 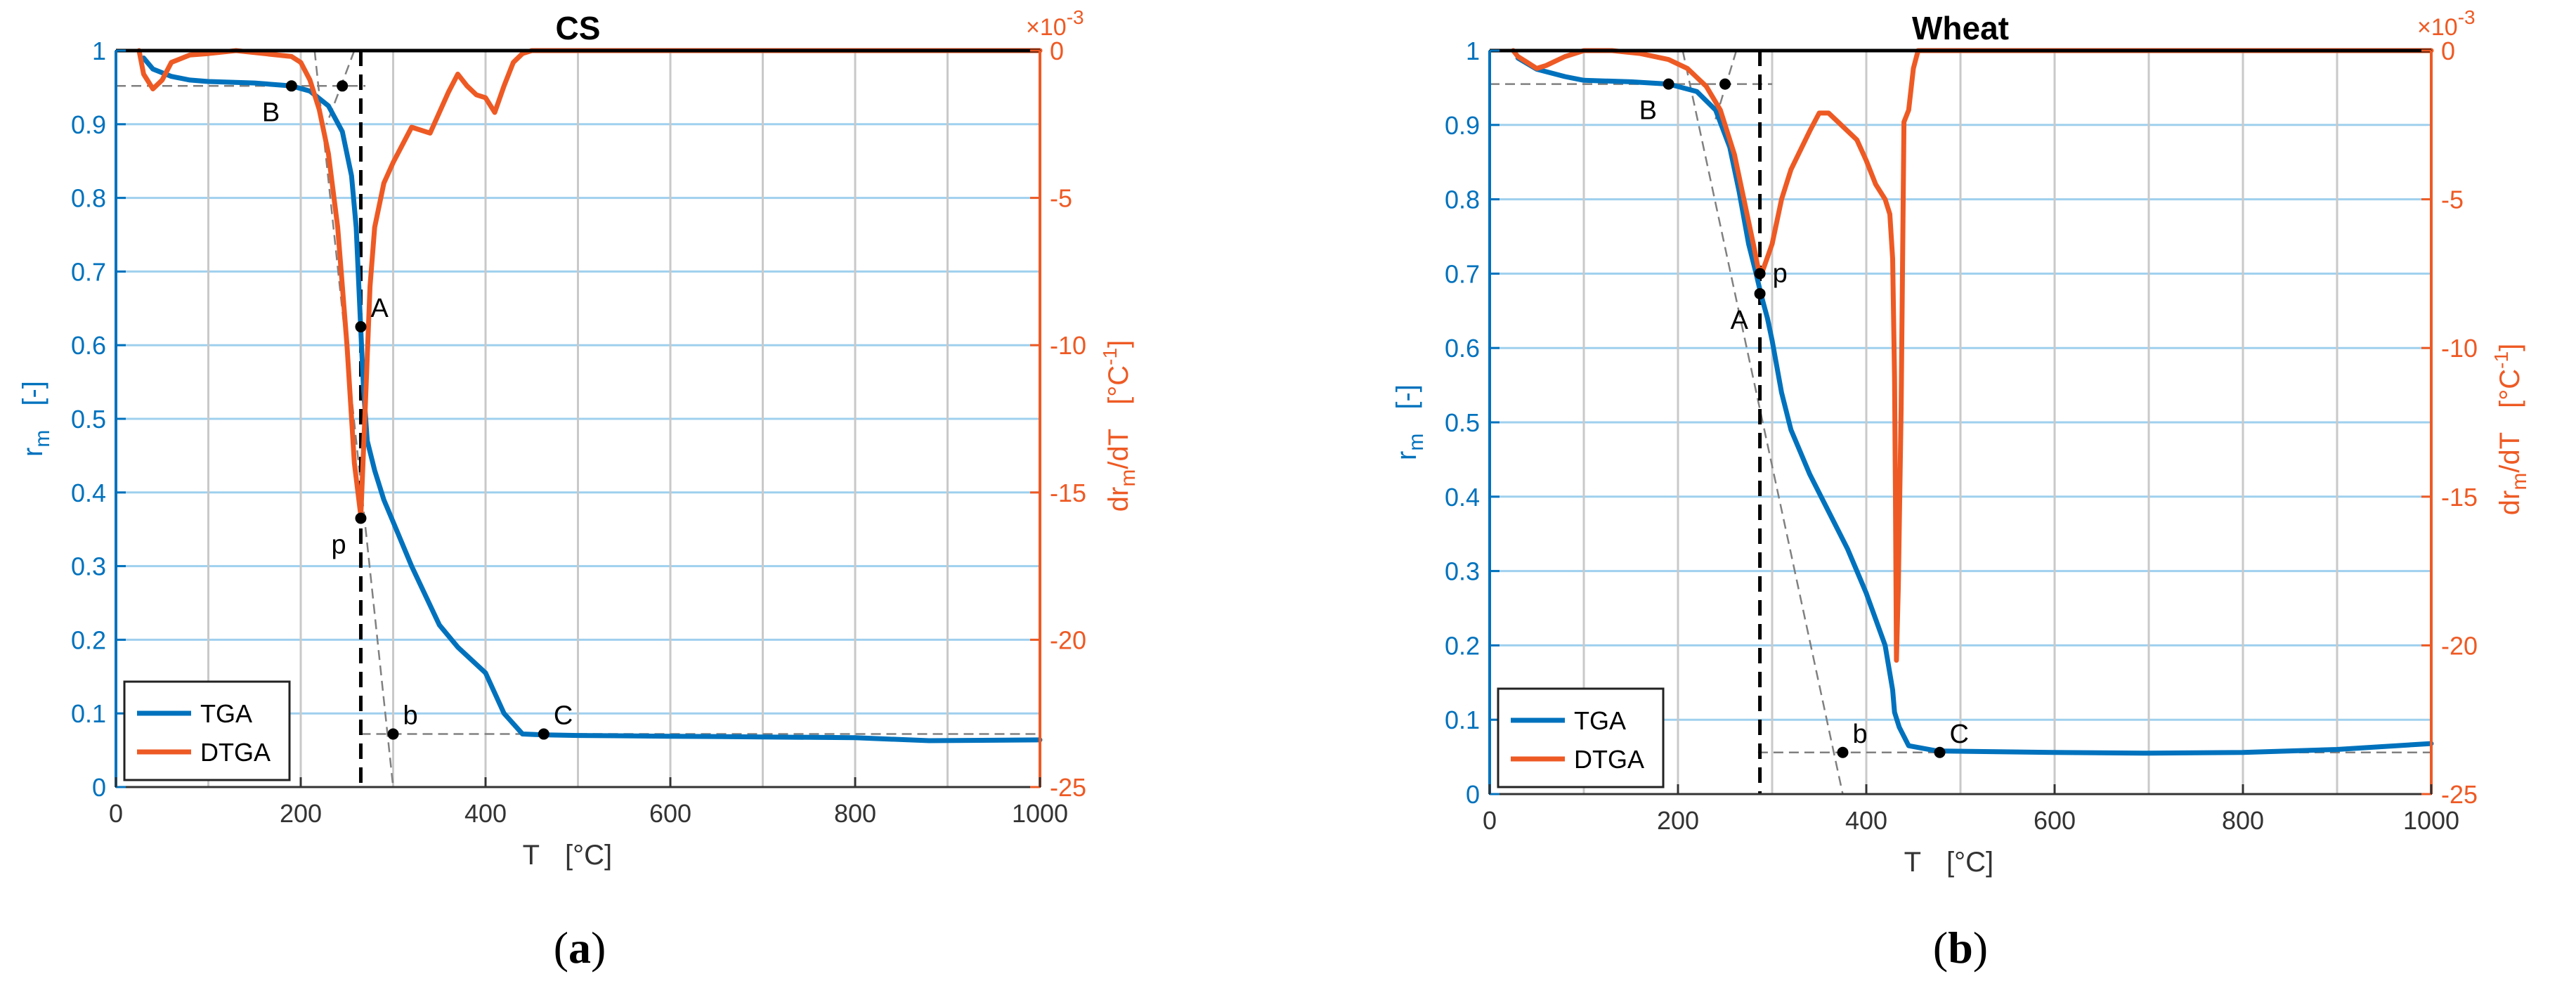 I want to click on annotation-label: B, so click(x=271, y=112).